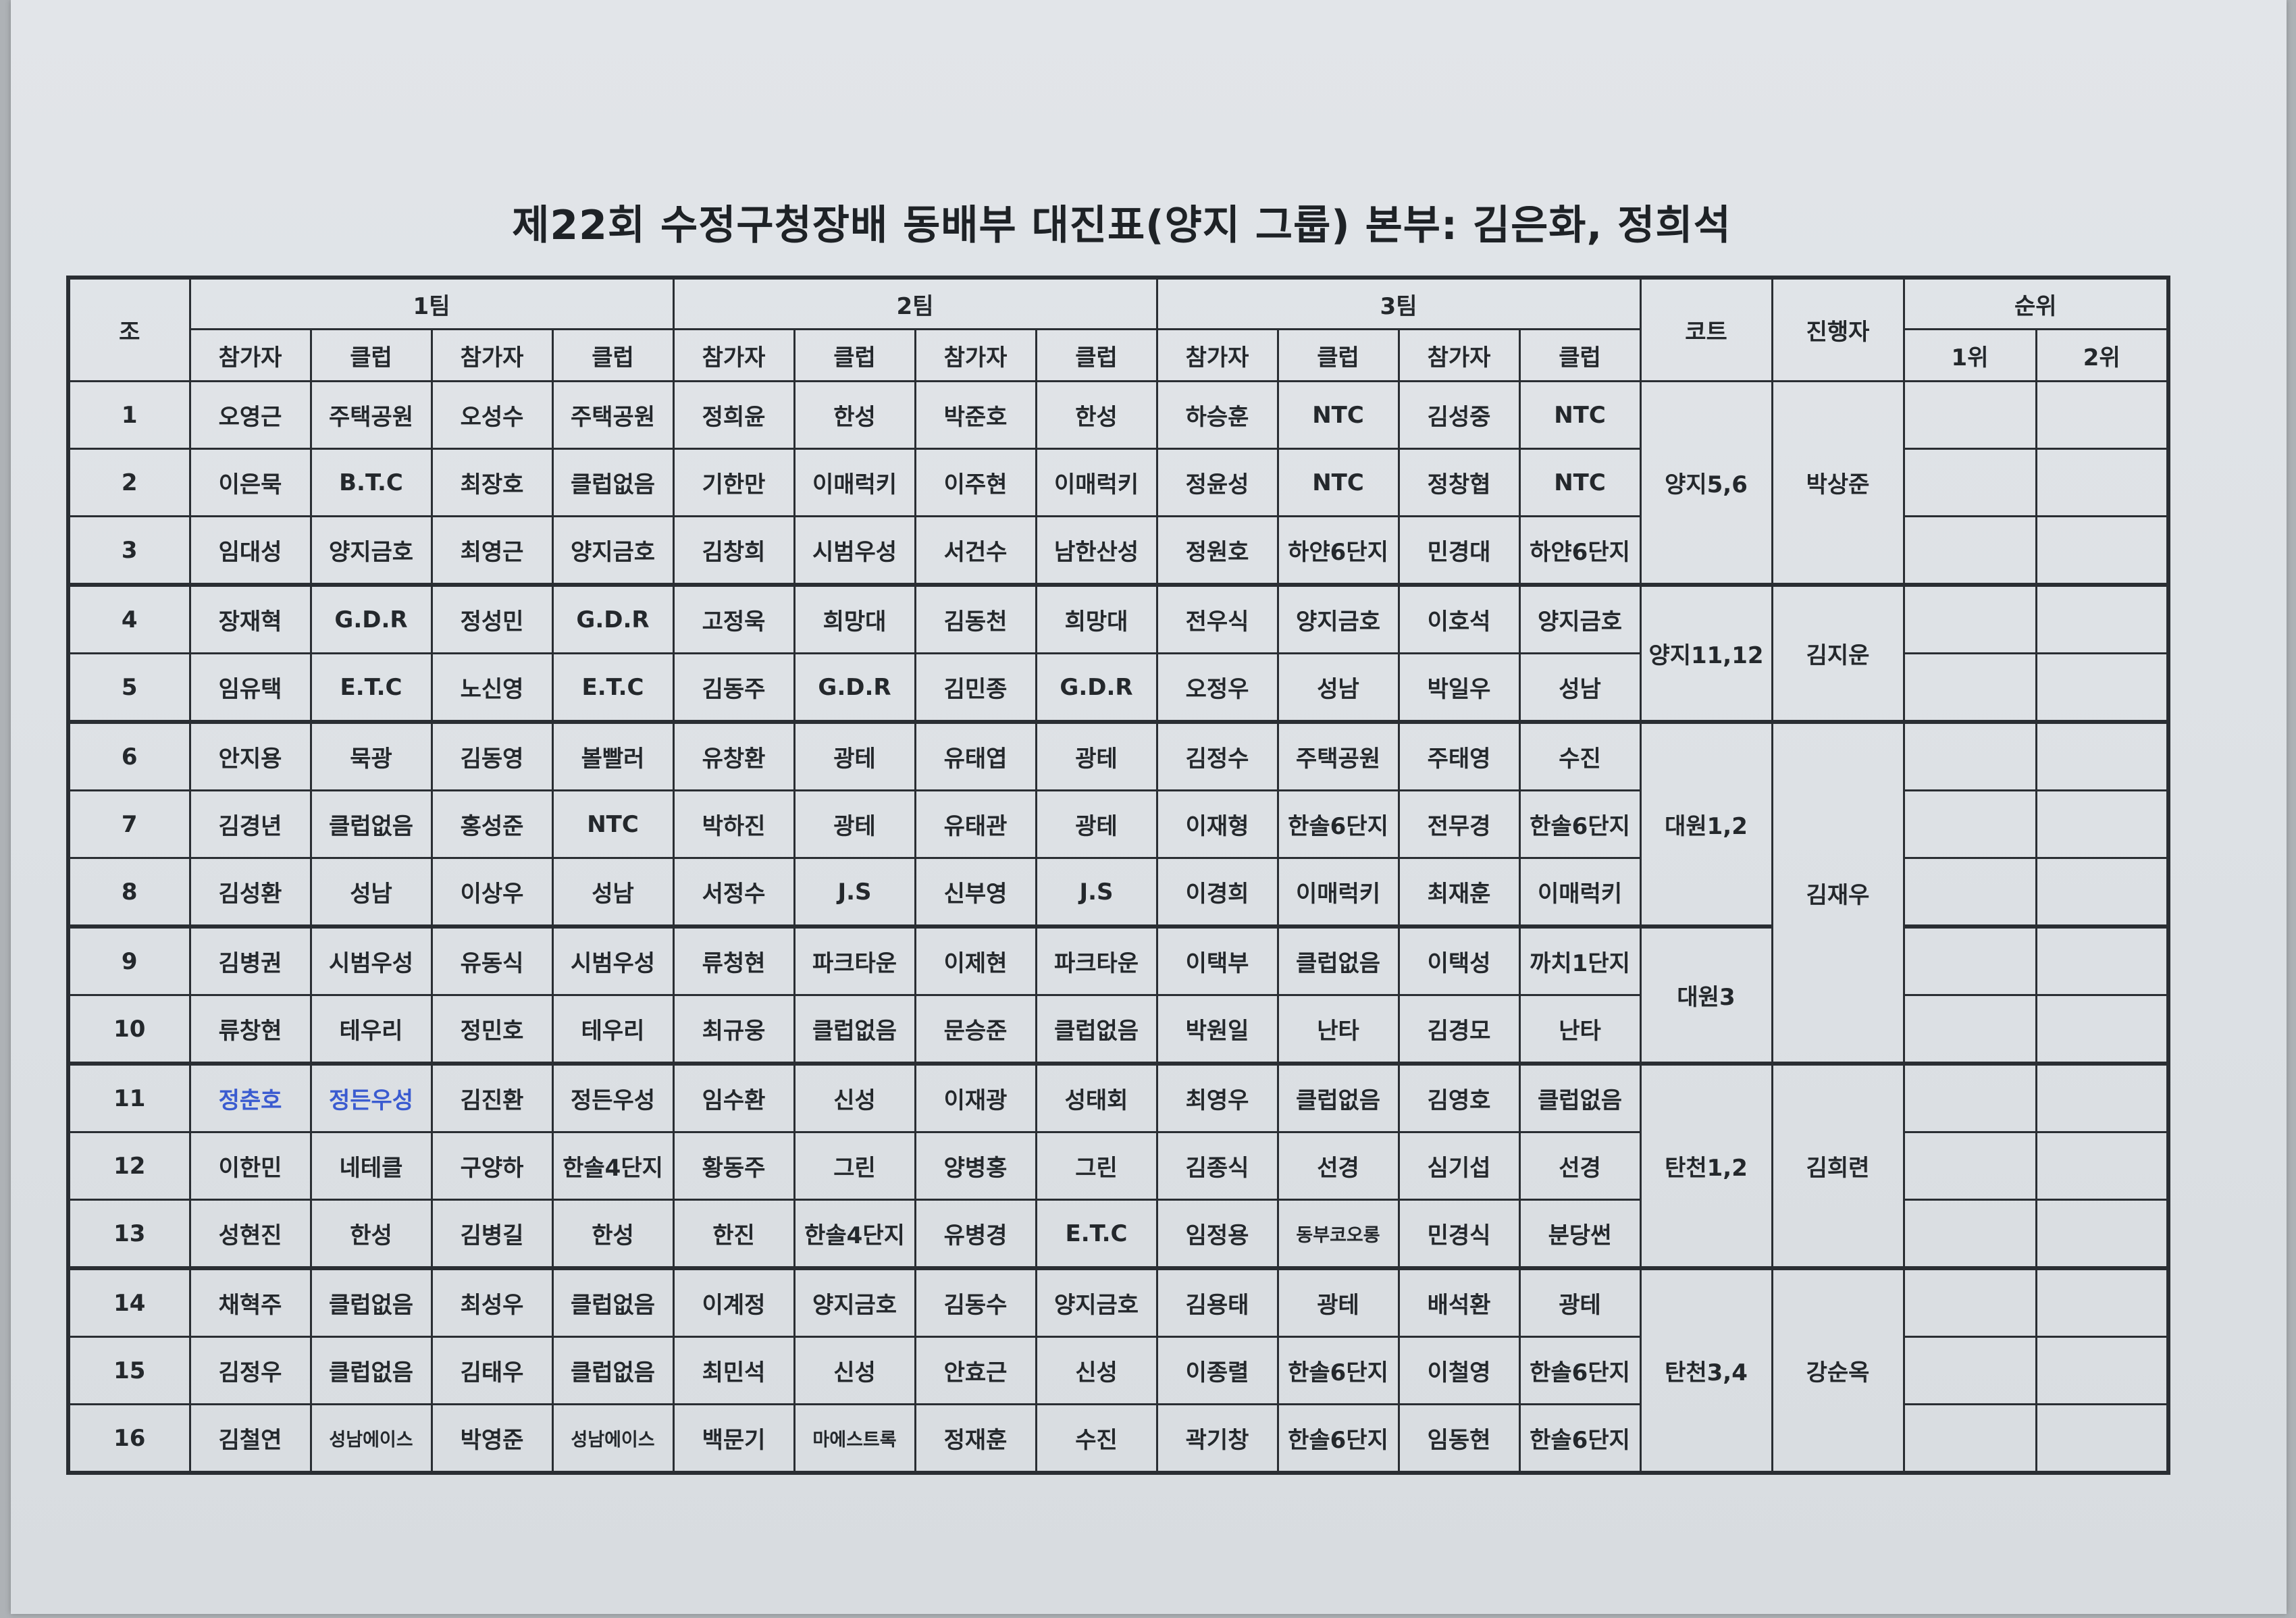  Describe the element at coordinates (854, 1166) in the screenshot. I see `club-cell: 그린` at that location.